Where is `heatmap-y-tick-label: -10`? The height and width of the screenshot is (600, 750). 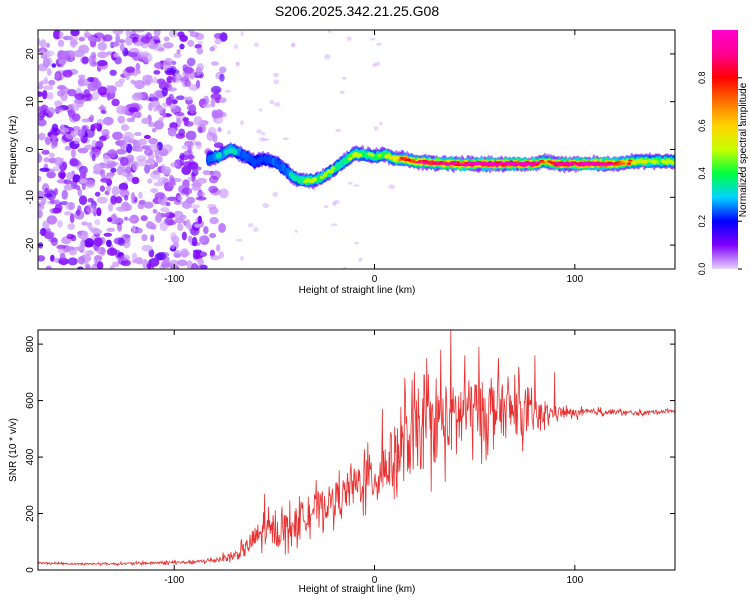
heatmap-y-tick-label: -10 is located at coordinates (30, 197).